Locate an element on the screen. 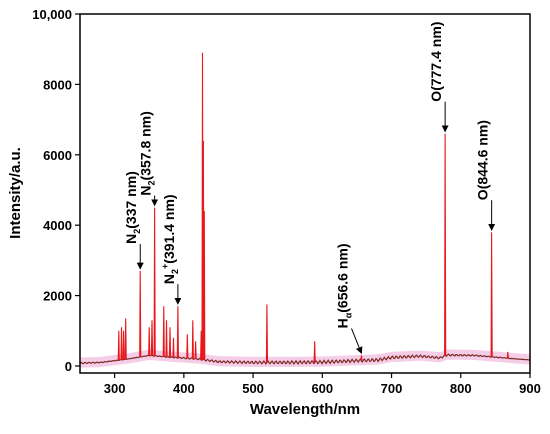  x-tick-label: 600 is located at coordinates (322, 388).